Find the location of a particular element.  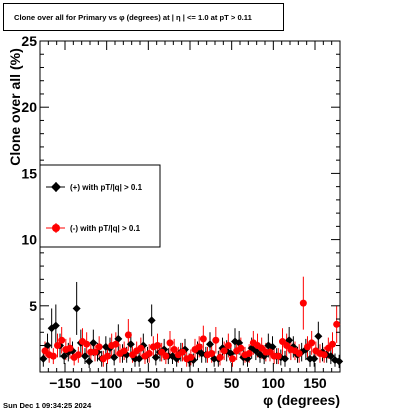

y-tick-label: 20 is located at coordinates (29, 107).